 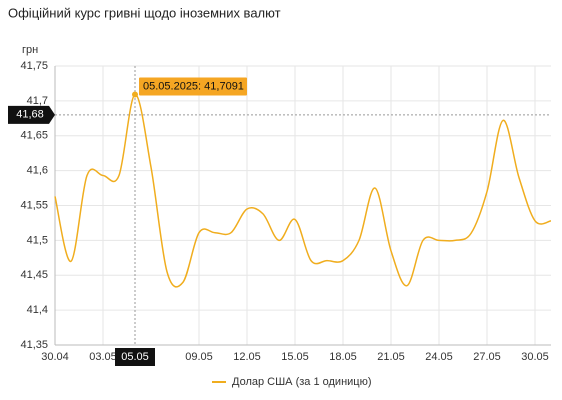 I want to click on x-tick-label: 30.05, so click(x=535, y=357).